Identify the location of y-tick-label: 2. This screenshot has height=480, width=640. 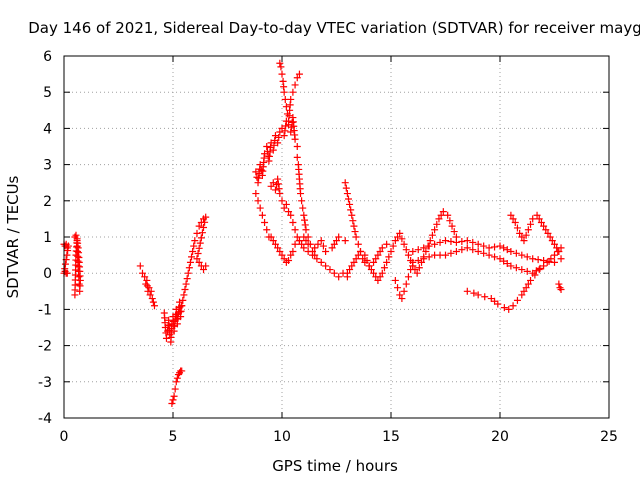
(47, 202).